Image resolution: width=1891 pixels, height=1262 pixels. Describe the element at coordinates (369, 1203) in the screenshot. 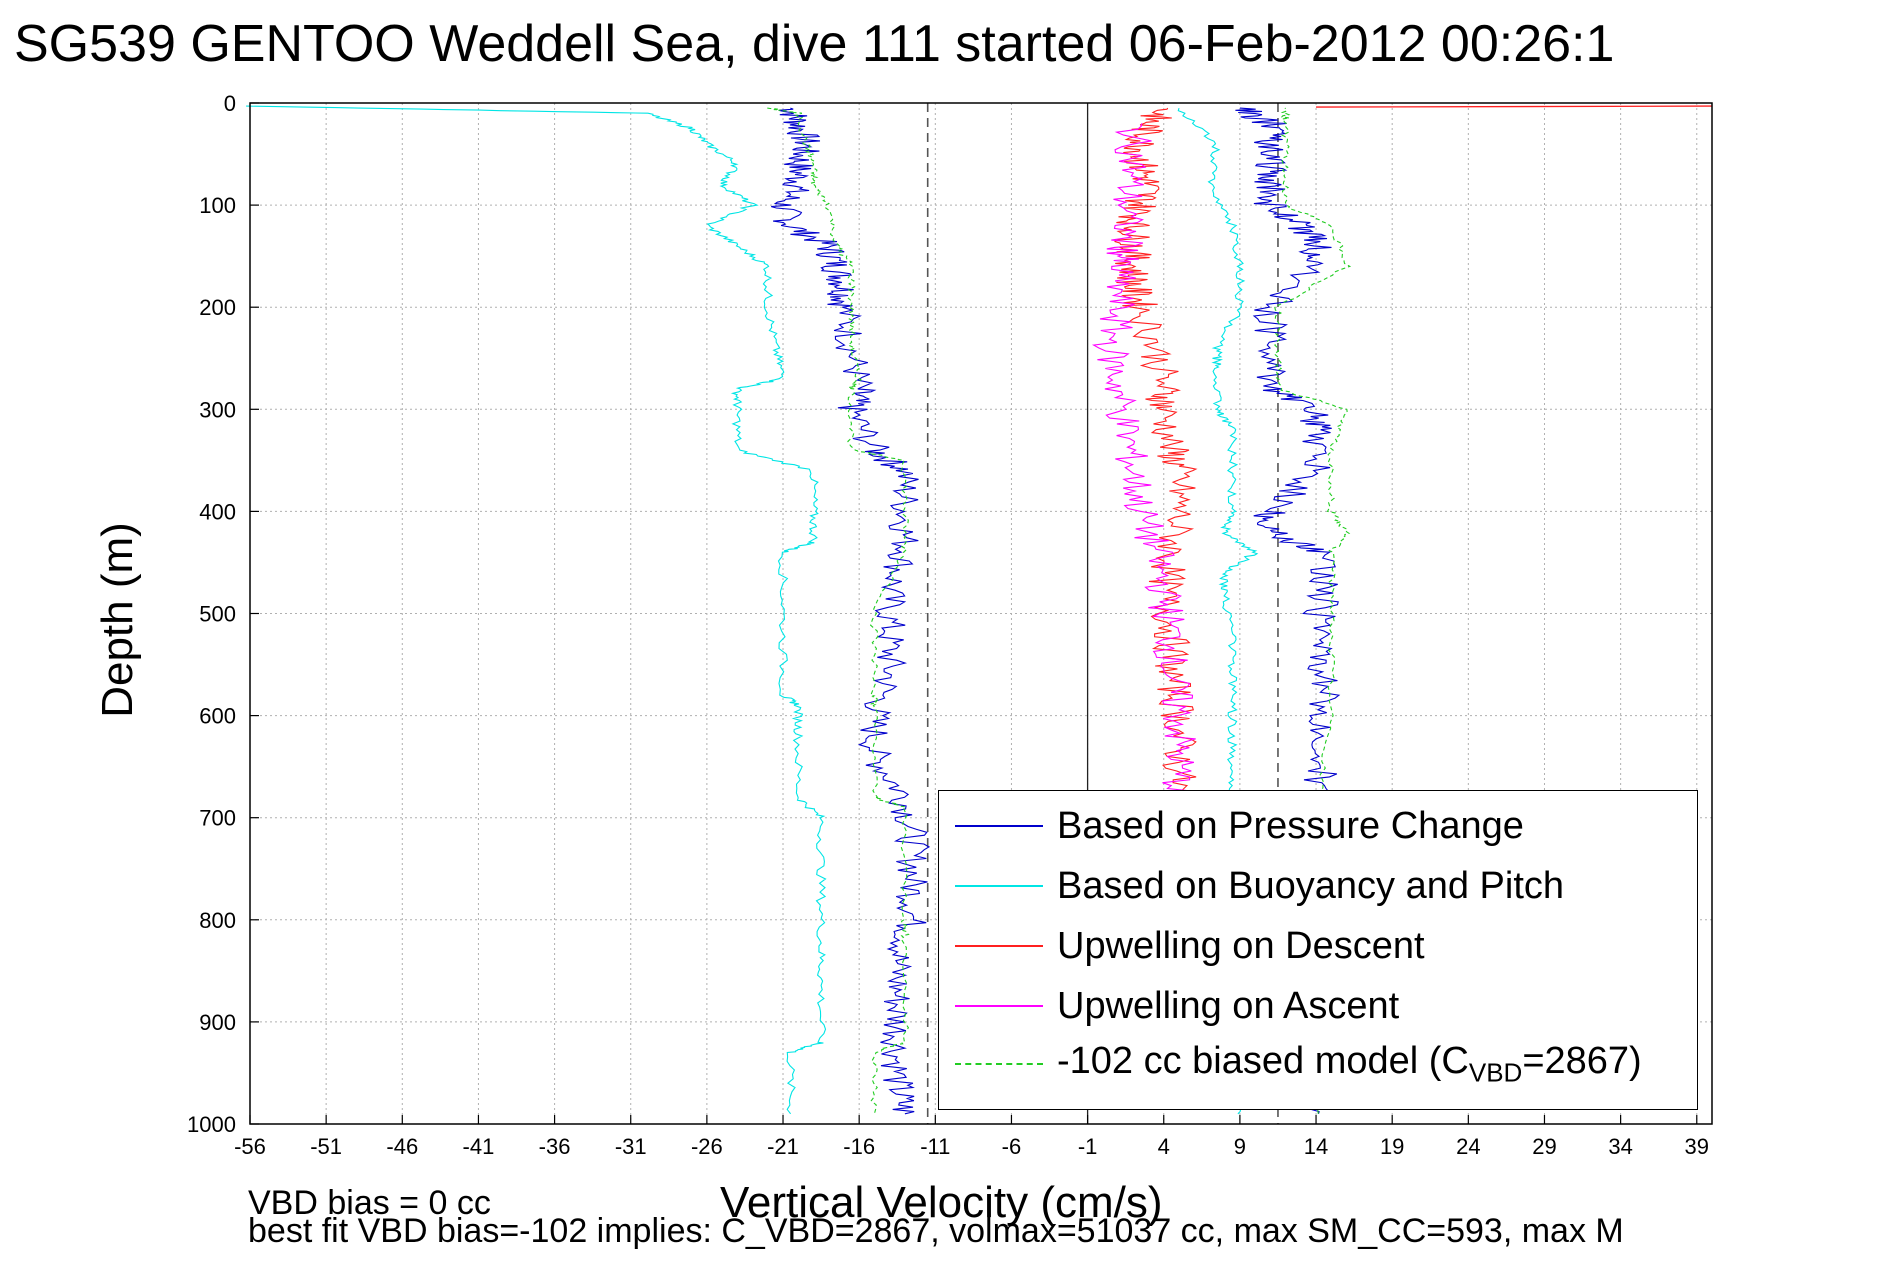

I see `footer-vbd-bias: VBD bias = 0 cc` at that location.